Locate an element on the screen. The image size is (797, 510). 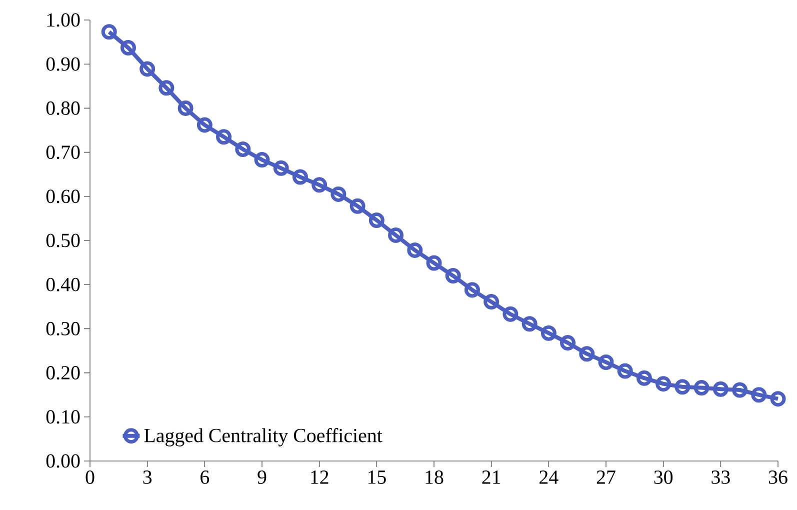
x-tick-label: 24 is located at coordinates (549, 477).